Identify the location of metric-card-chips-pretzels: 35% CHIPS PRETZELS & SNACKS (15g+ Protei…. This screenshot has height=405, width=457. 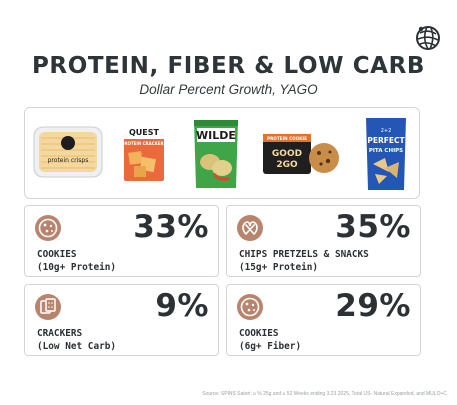
(323, 241).